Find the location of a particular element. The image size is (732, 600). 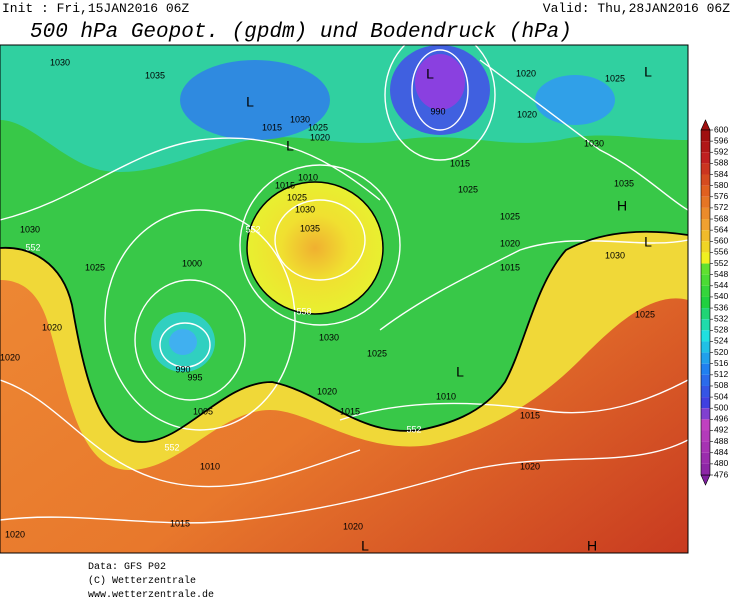

geopotential-552-line is located at coordinates (315, 248).